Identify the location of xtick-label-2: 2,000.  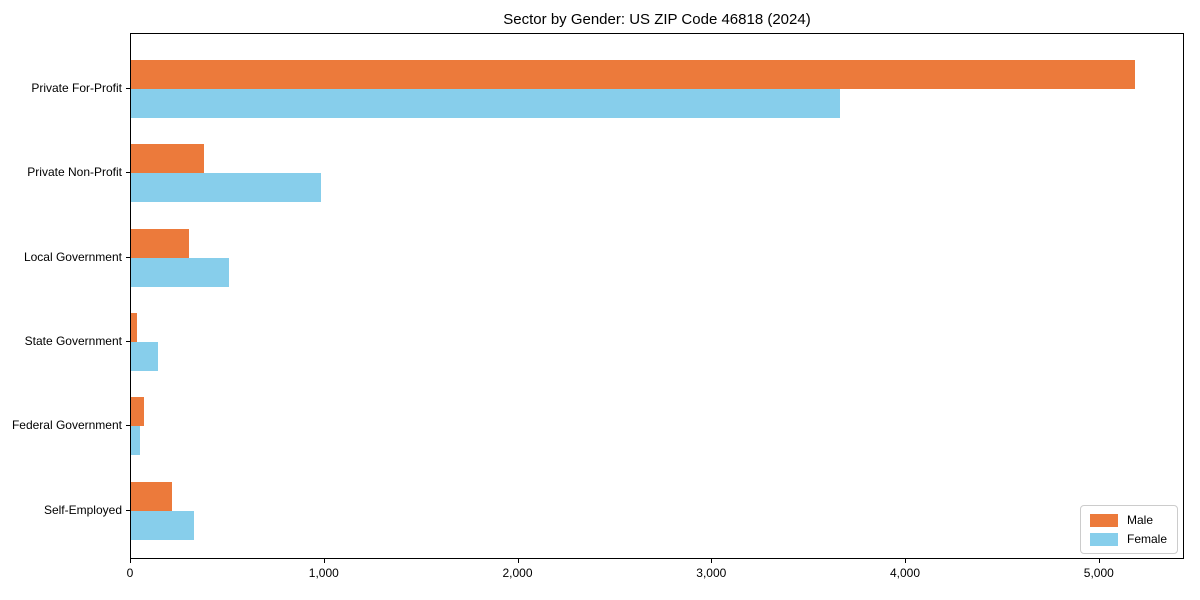
(517, 573).